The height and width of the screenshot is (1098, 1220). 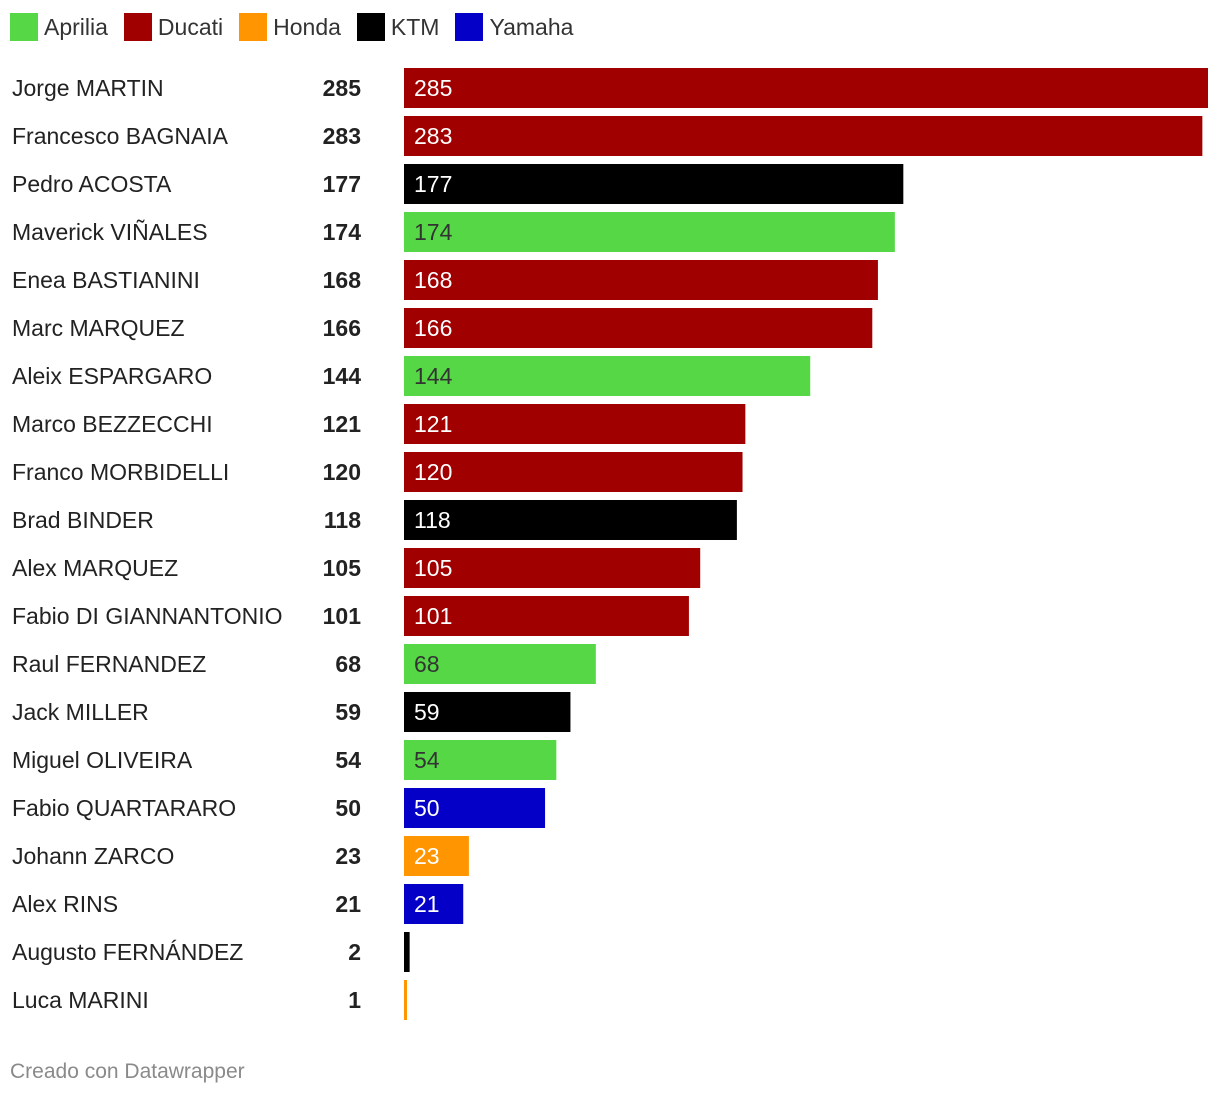 What do you see at coordinates (458, 184) in the screenshot?
I see `bar-row: Pedro ACOSTA 177 177` at bounding box center [458, 184].